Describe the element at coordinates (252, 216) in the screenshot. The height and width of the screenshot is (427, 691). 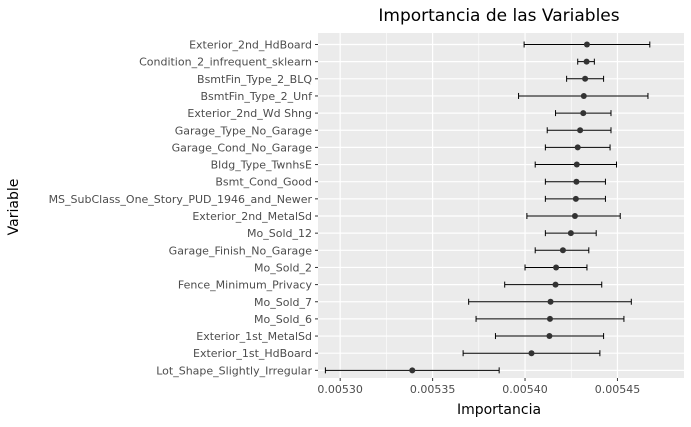
I see `y-tick-label: Exterior_2nd_MetalSd` at that location.